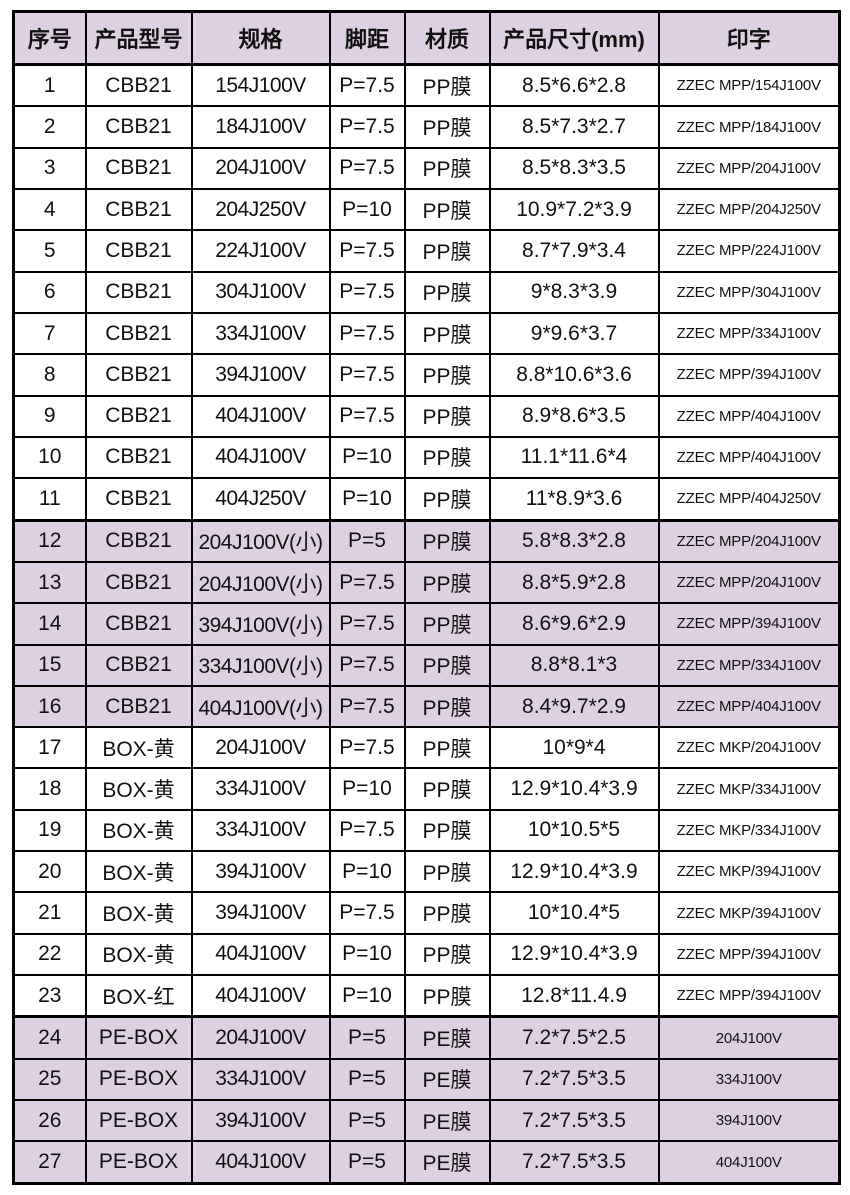 The image size is (850, 1195). Describe the element at coordinates (49, 85) in the screenshot. I see `index-cell: 1` at that location.